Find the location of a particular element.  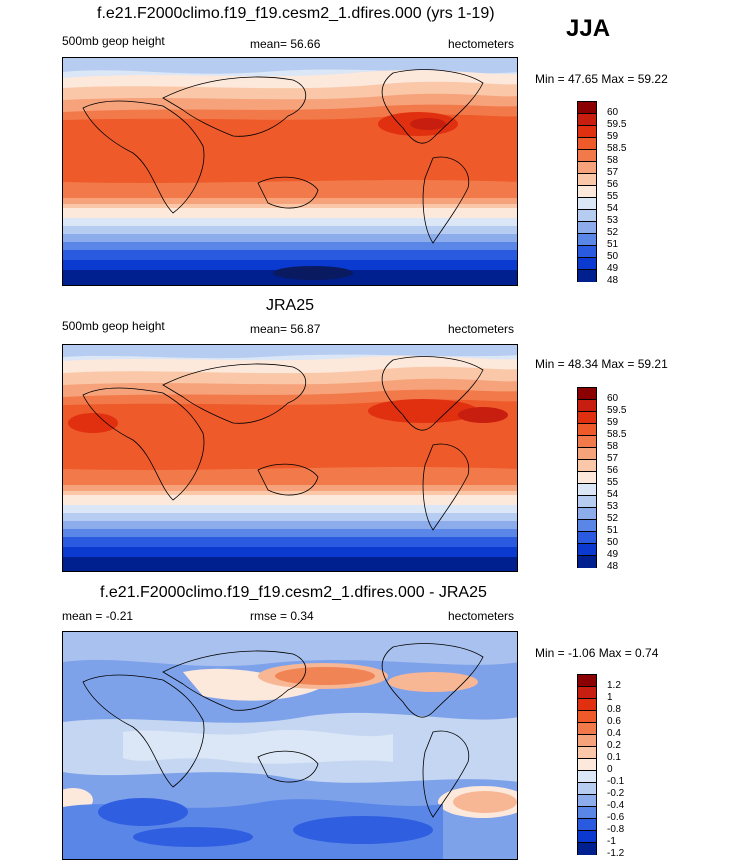

panel1-tick: 51 is located at coordinates (613, 244).